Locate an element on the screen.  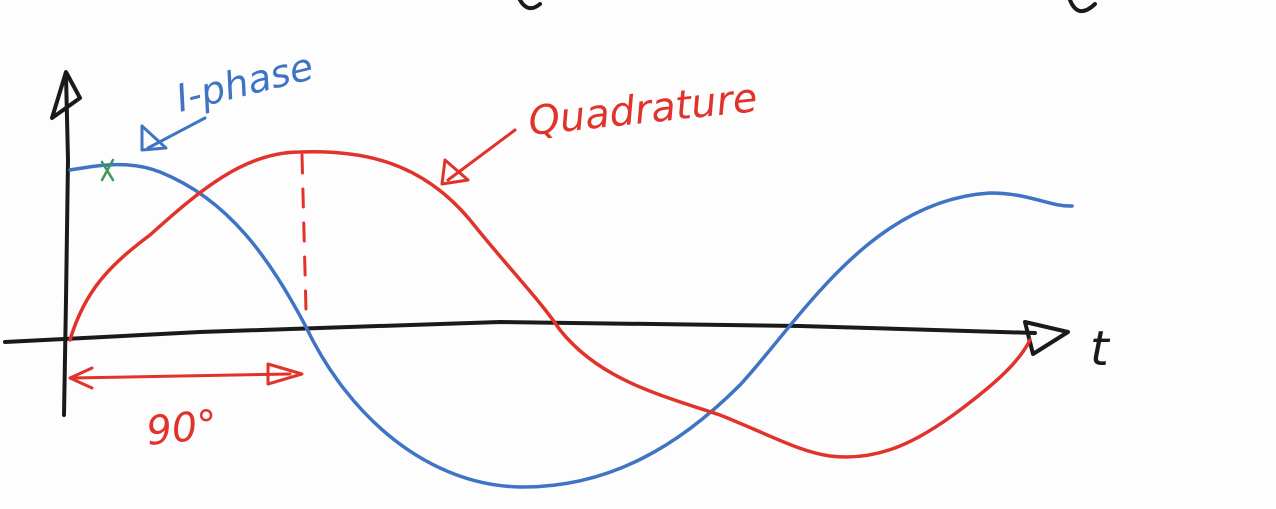
in-phase-label: I-phase is located at coordinates (245, 82).